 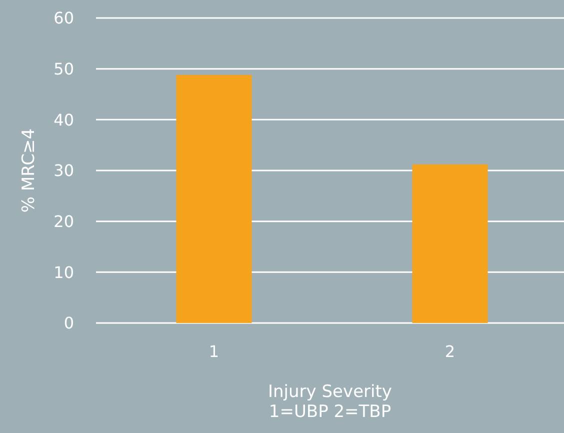 I want to click on y-axis-title: % MRC≥4, so click(x=29, y=170).